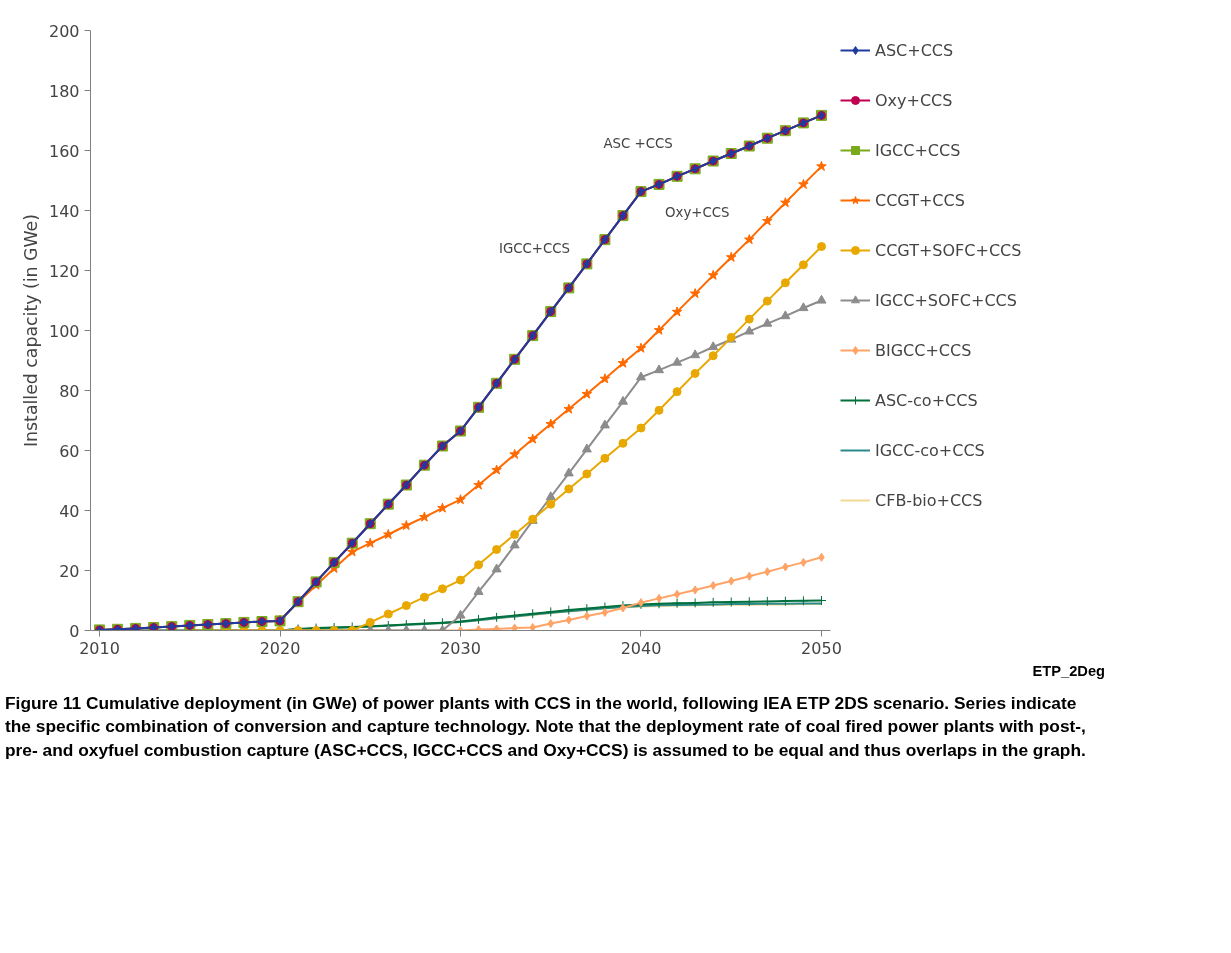 This screenshot has width=1231, height=953. I want to click on x-tick-label: 2040, so click(641, 648).